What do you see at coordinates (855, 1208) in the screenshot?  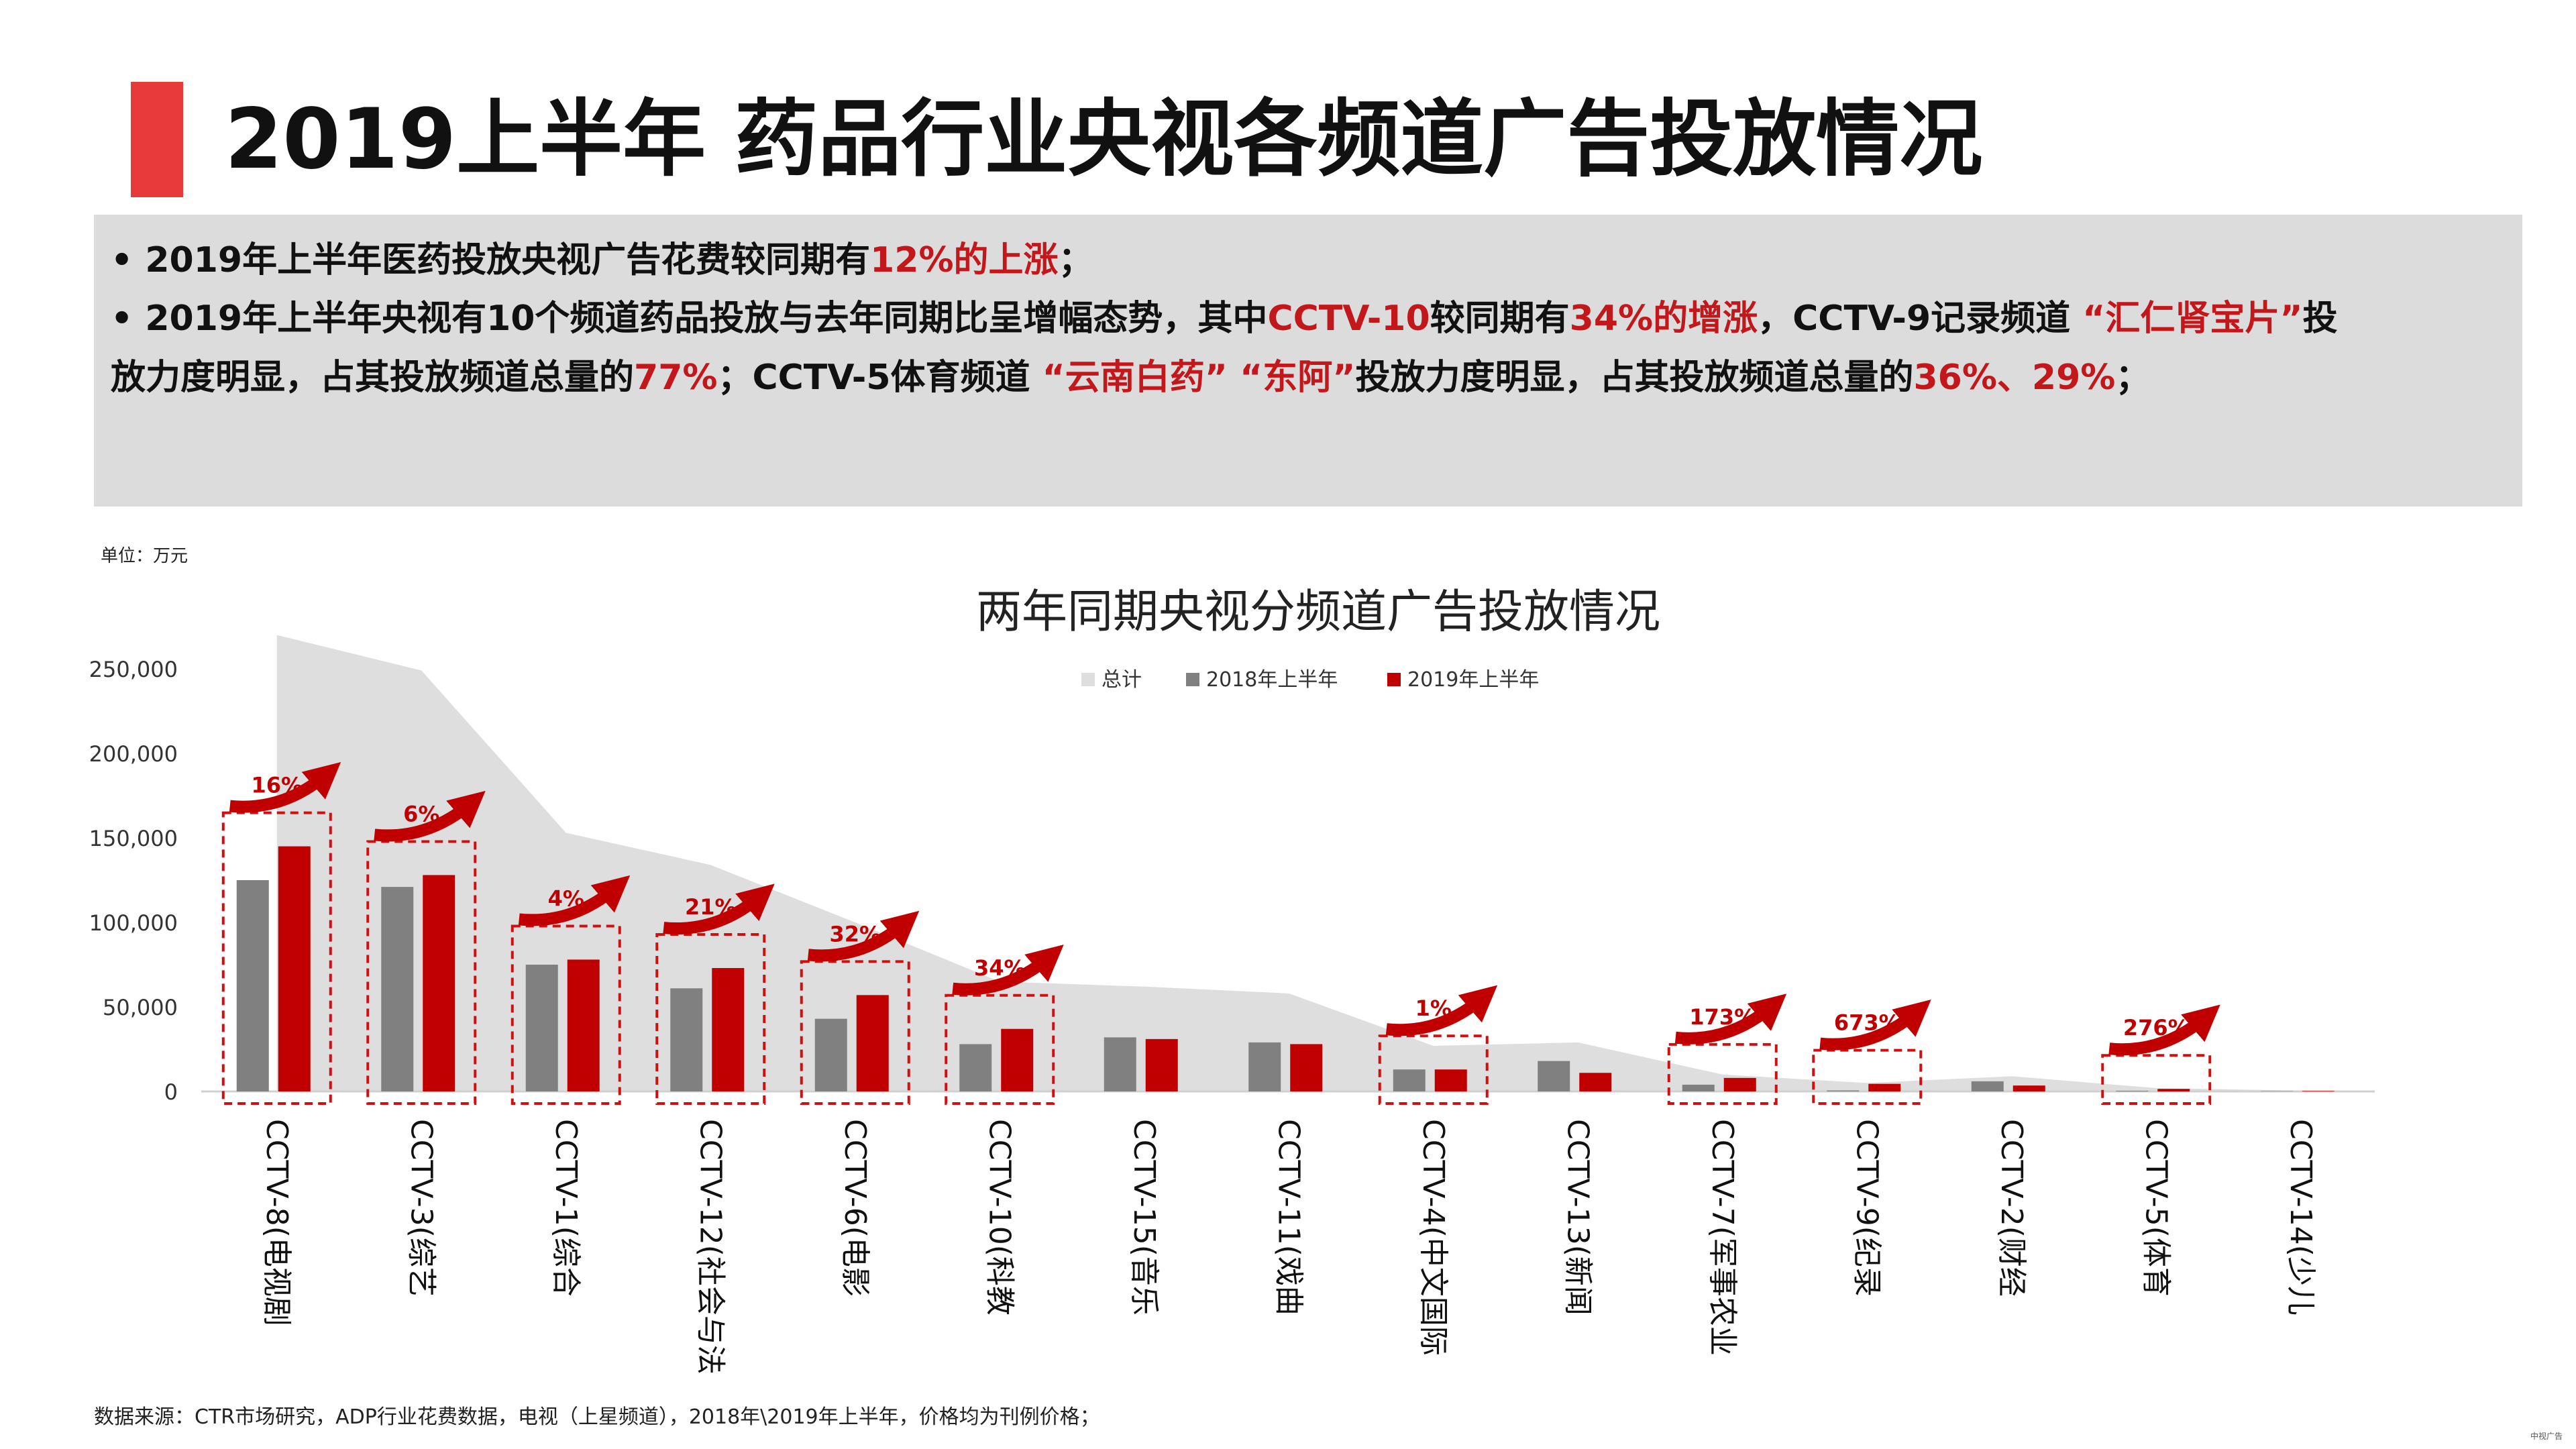 I see `x-tick-label: CCTV-6(电影` at bounding box center [855, 1208].